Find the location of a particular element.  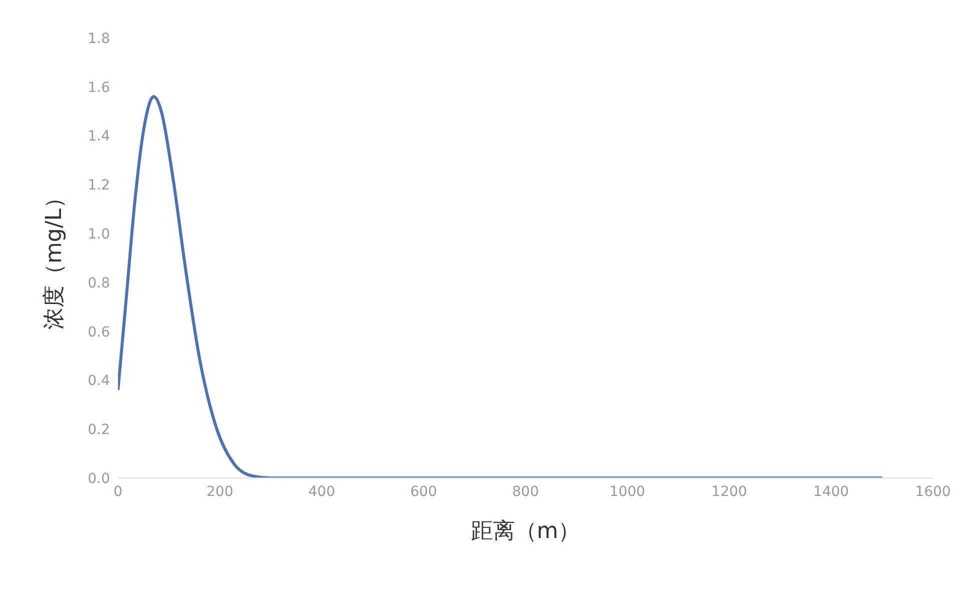

x-tick-label: 200 is located at coordinates (220, 492).